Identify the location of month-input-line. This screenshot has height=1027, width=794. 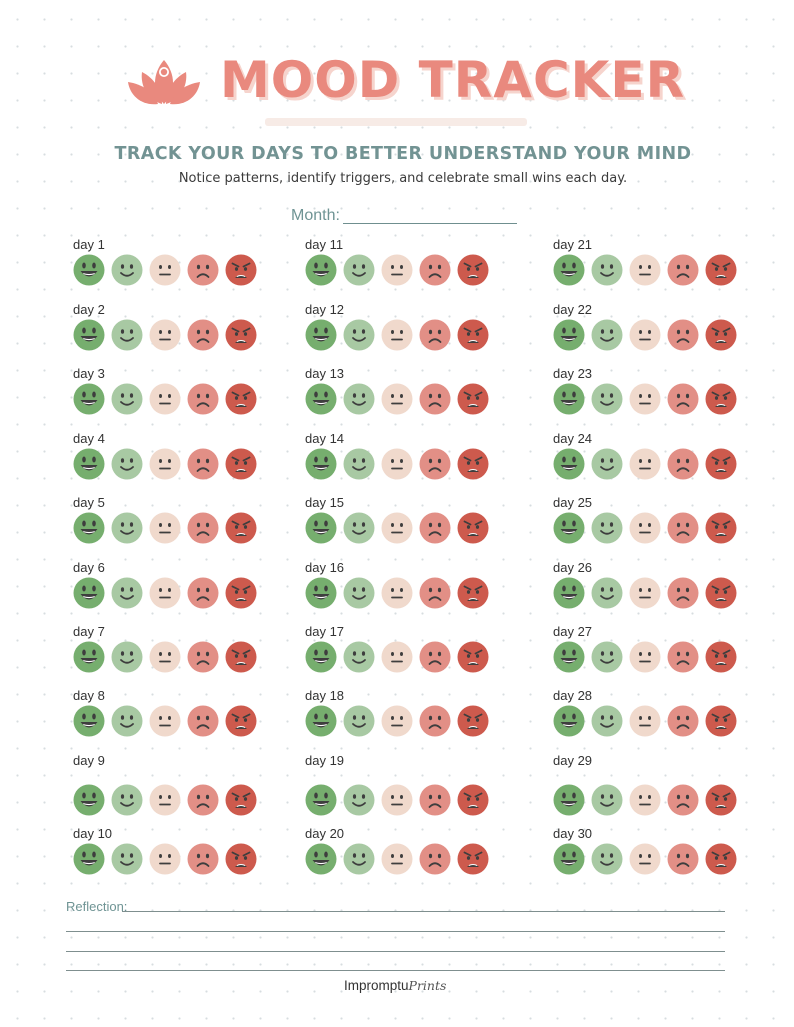
(430, 223).